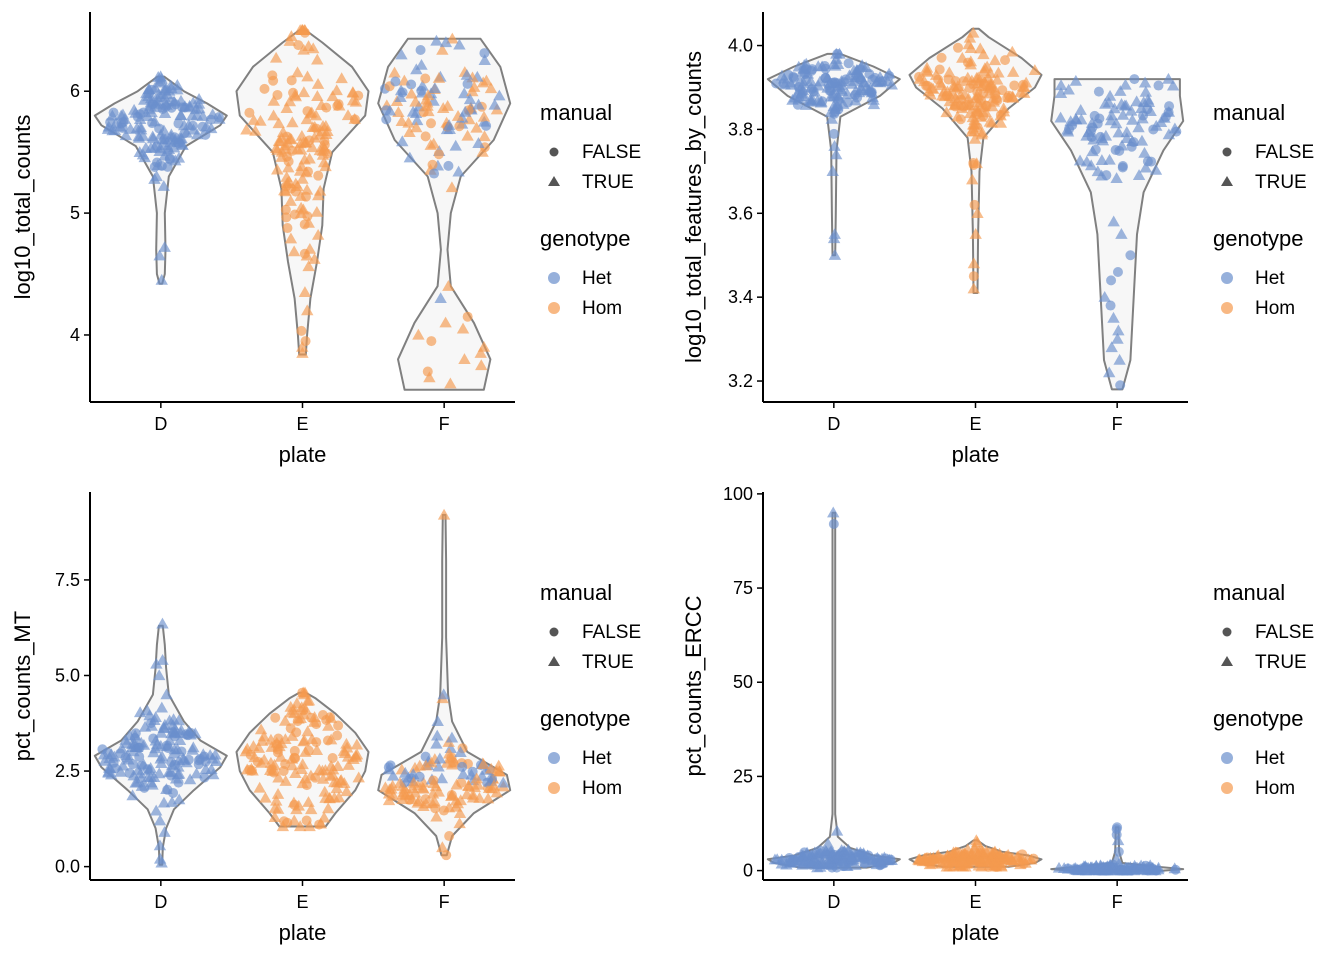 The height and width of the screenshot is (960, 1344). Describe the element at coordinates (1227, 152) in the screenshot. I see `legend-key-circle` at that location.